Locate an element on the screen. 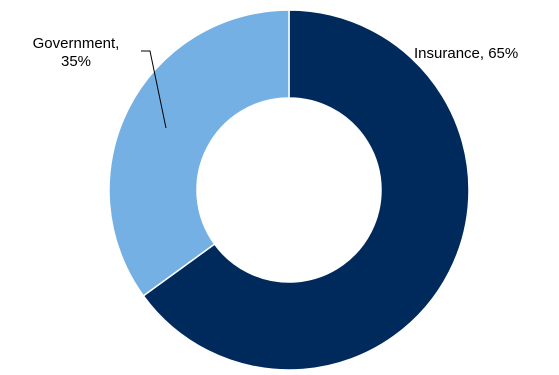  data-label-line: Government, is located at coordinates (76, 43).